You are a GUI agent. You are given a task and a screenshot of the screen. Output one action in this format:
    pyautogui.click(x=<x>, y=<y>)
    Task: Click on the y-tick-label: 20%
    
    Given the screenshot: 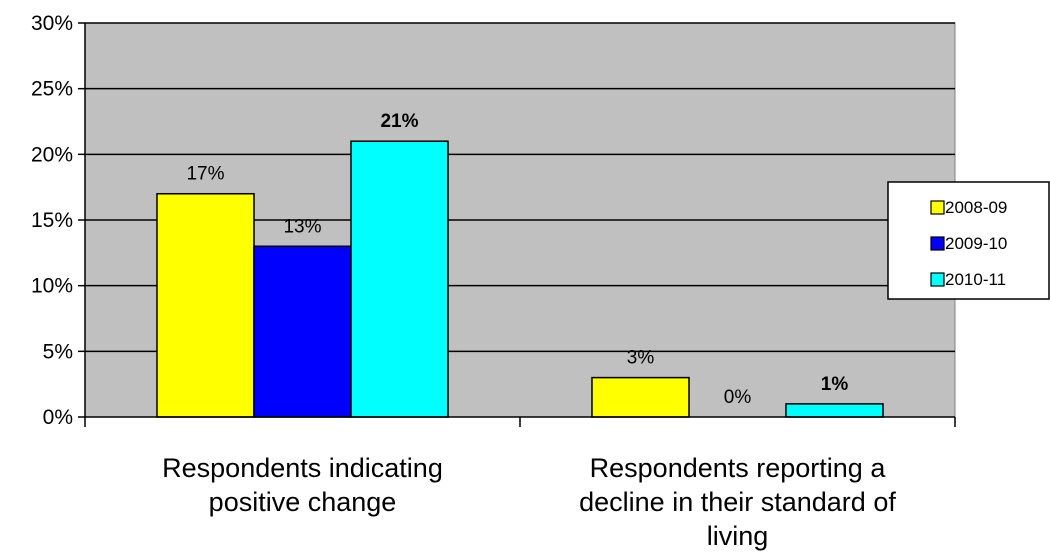 What is the action you would take?
    pyautogui.click(x=52, y=154)
    